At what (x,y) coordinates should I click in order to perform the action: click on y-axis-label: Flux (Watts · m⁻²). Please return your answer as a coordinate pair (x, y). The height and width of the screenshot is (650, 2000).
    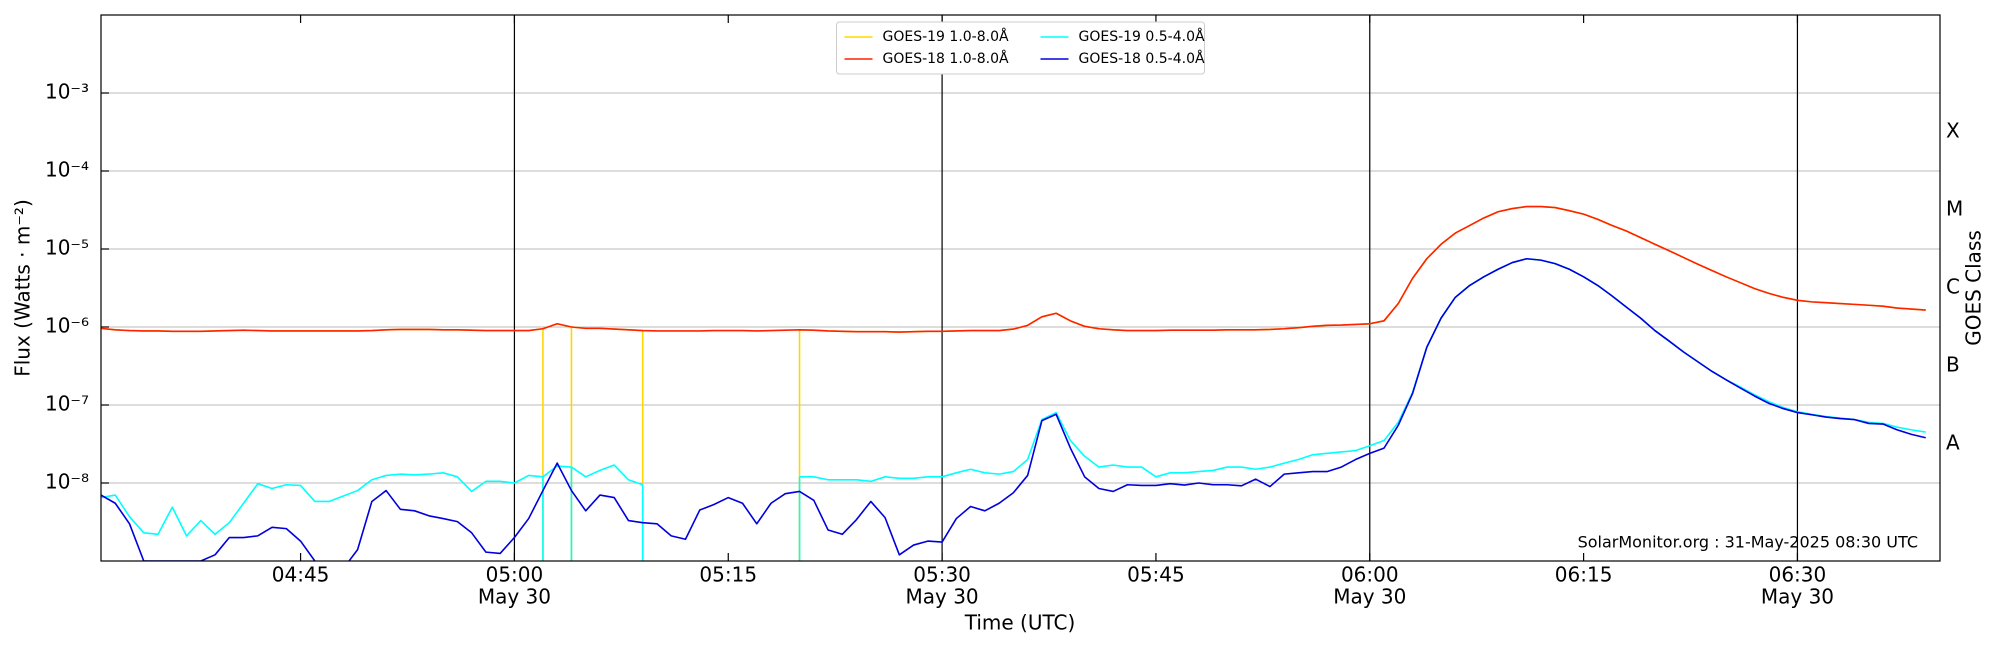
    Looking at the image, I should click on (23, 288).